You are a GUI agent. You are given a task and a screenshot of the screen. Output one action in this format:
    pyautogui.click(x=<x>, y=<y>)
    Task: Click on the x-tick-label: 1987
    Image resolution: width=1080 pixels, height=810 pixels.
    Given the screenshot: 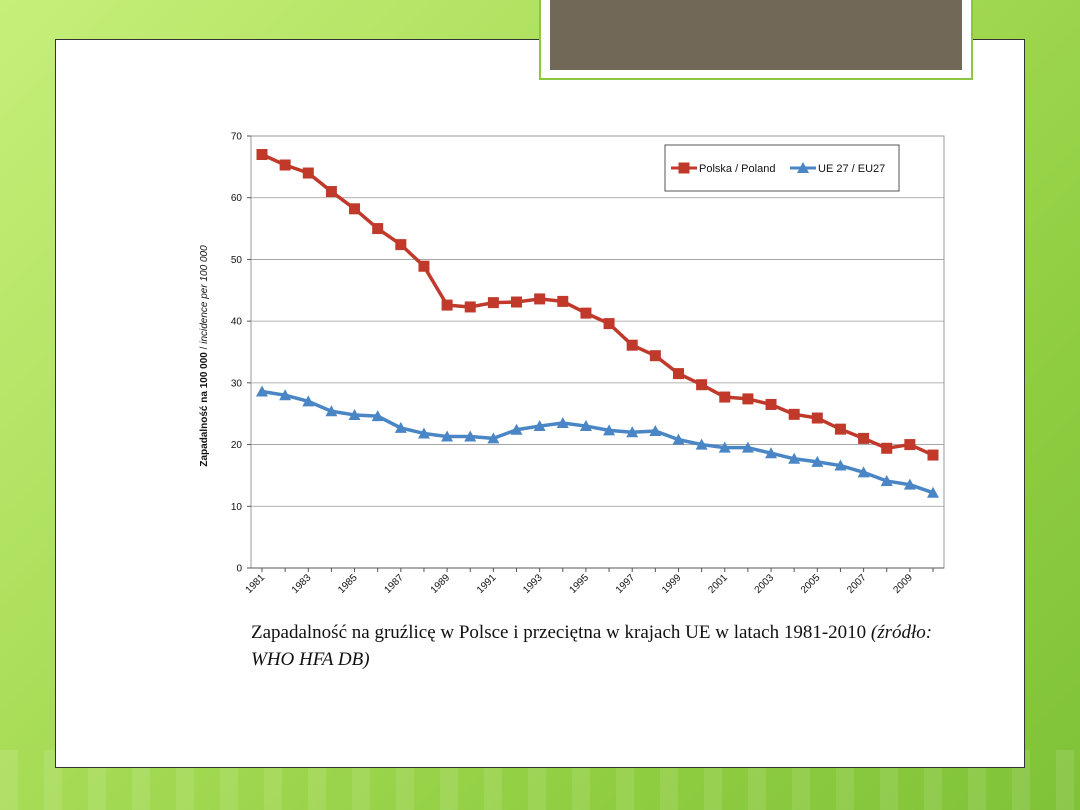 What is the action you would take?
    pyautogui.click(x=394, y=584)
    